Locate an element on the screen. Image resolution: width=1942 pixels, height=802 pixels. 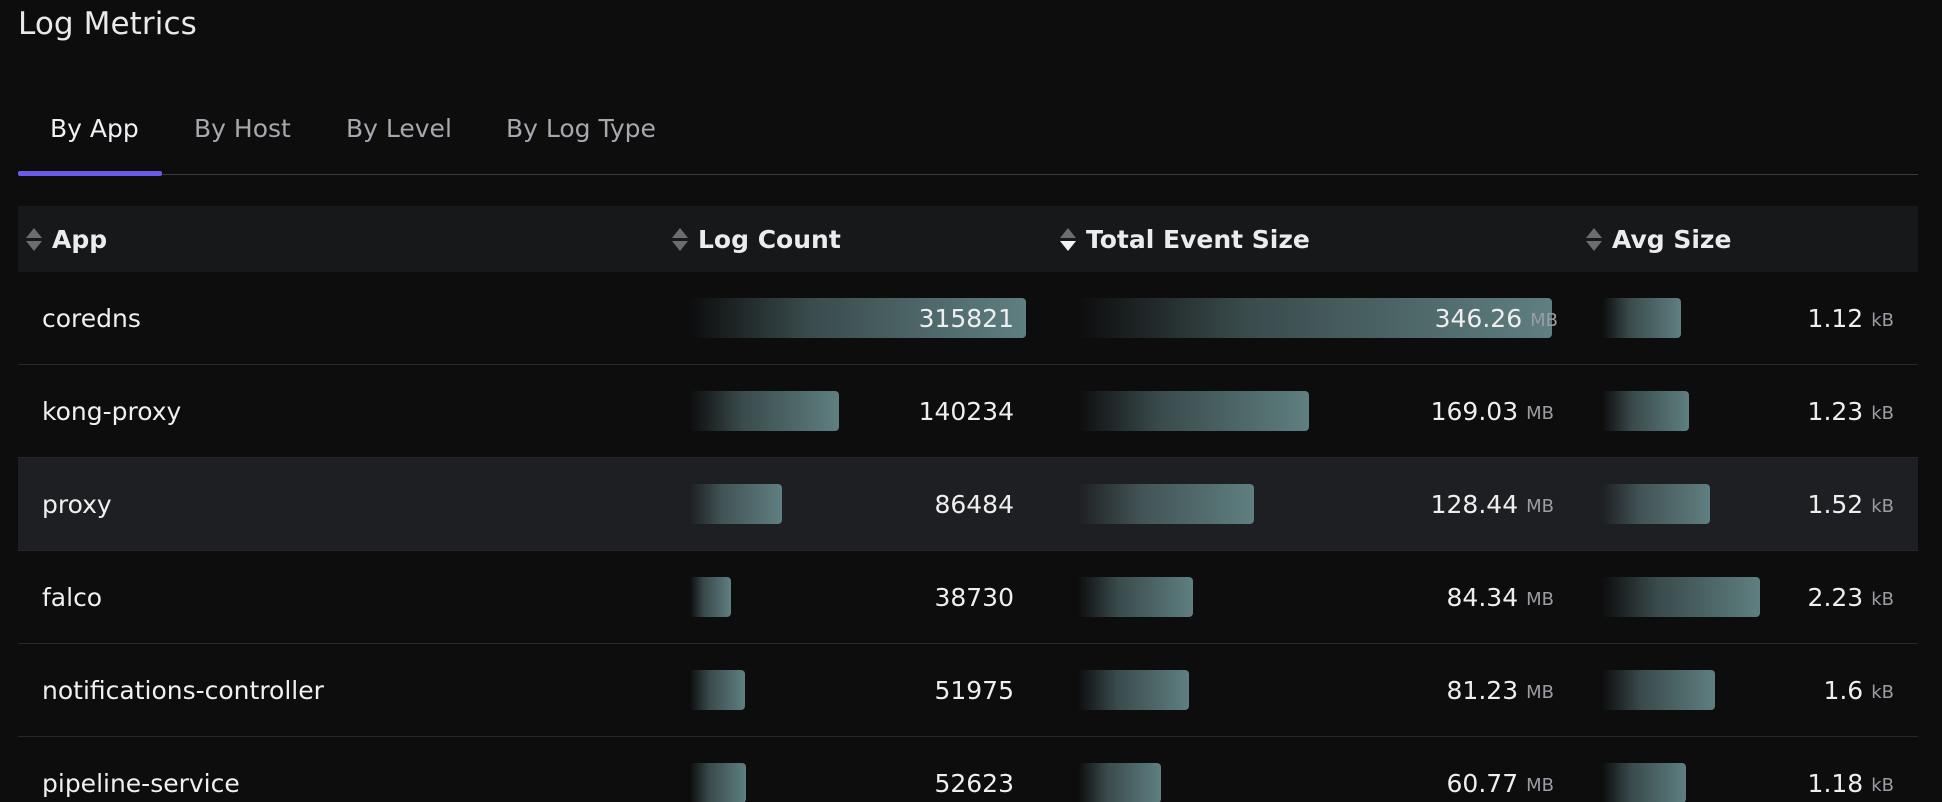
avg-size-number: 2.23 is located at coordinates (1835, 597).